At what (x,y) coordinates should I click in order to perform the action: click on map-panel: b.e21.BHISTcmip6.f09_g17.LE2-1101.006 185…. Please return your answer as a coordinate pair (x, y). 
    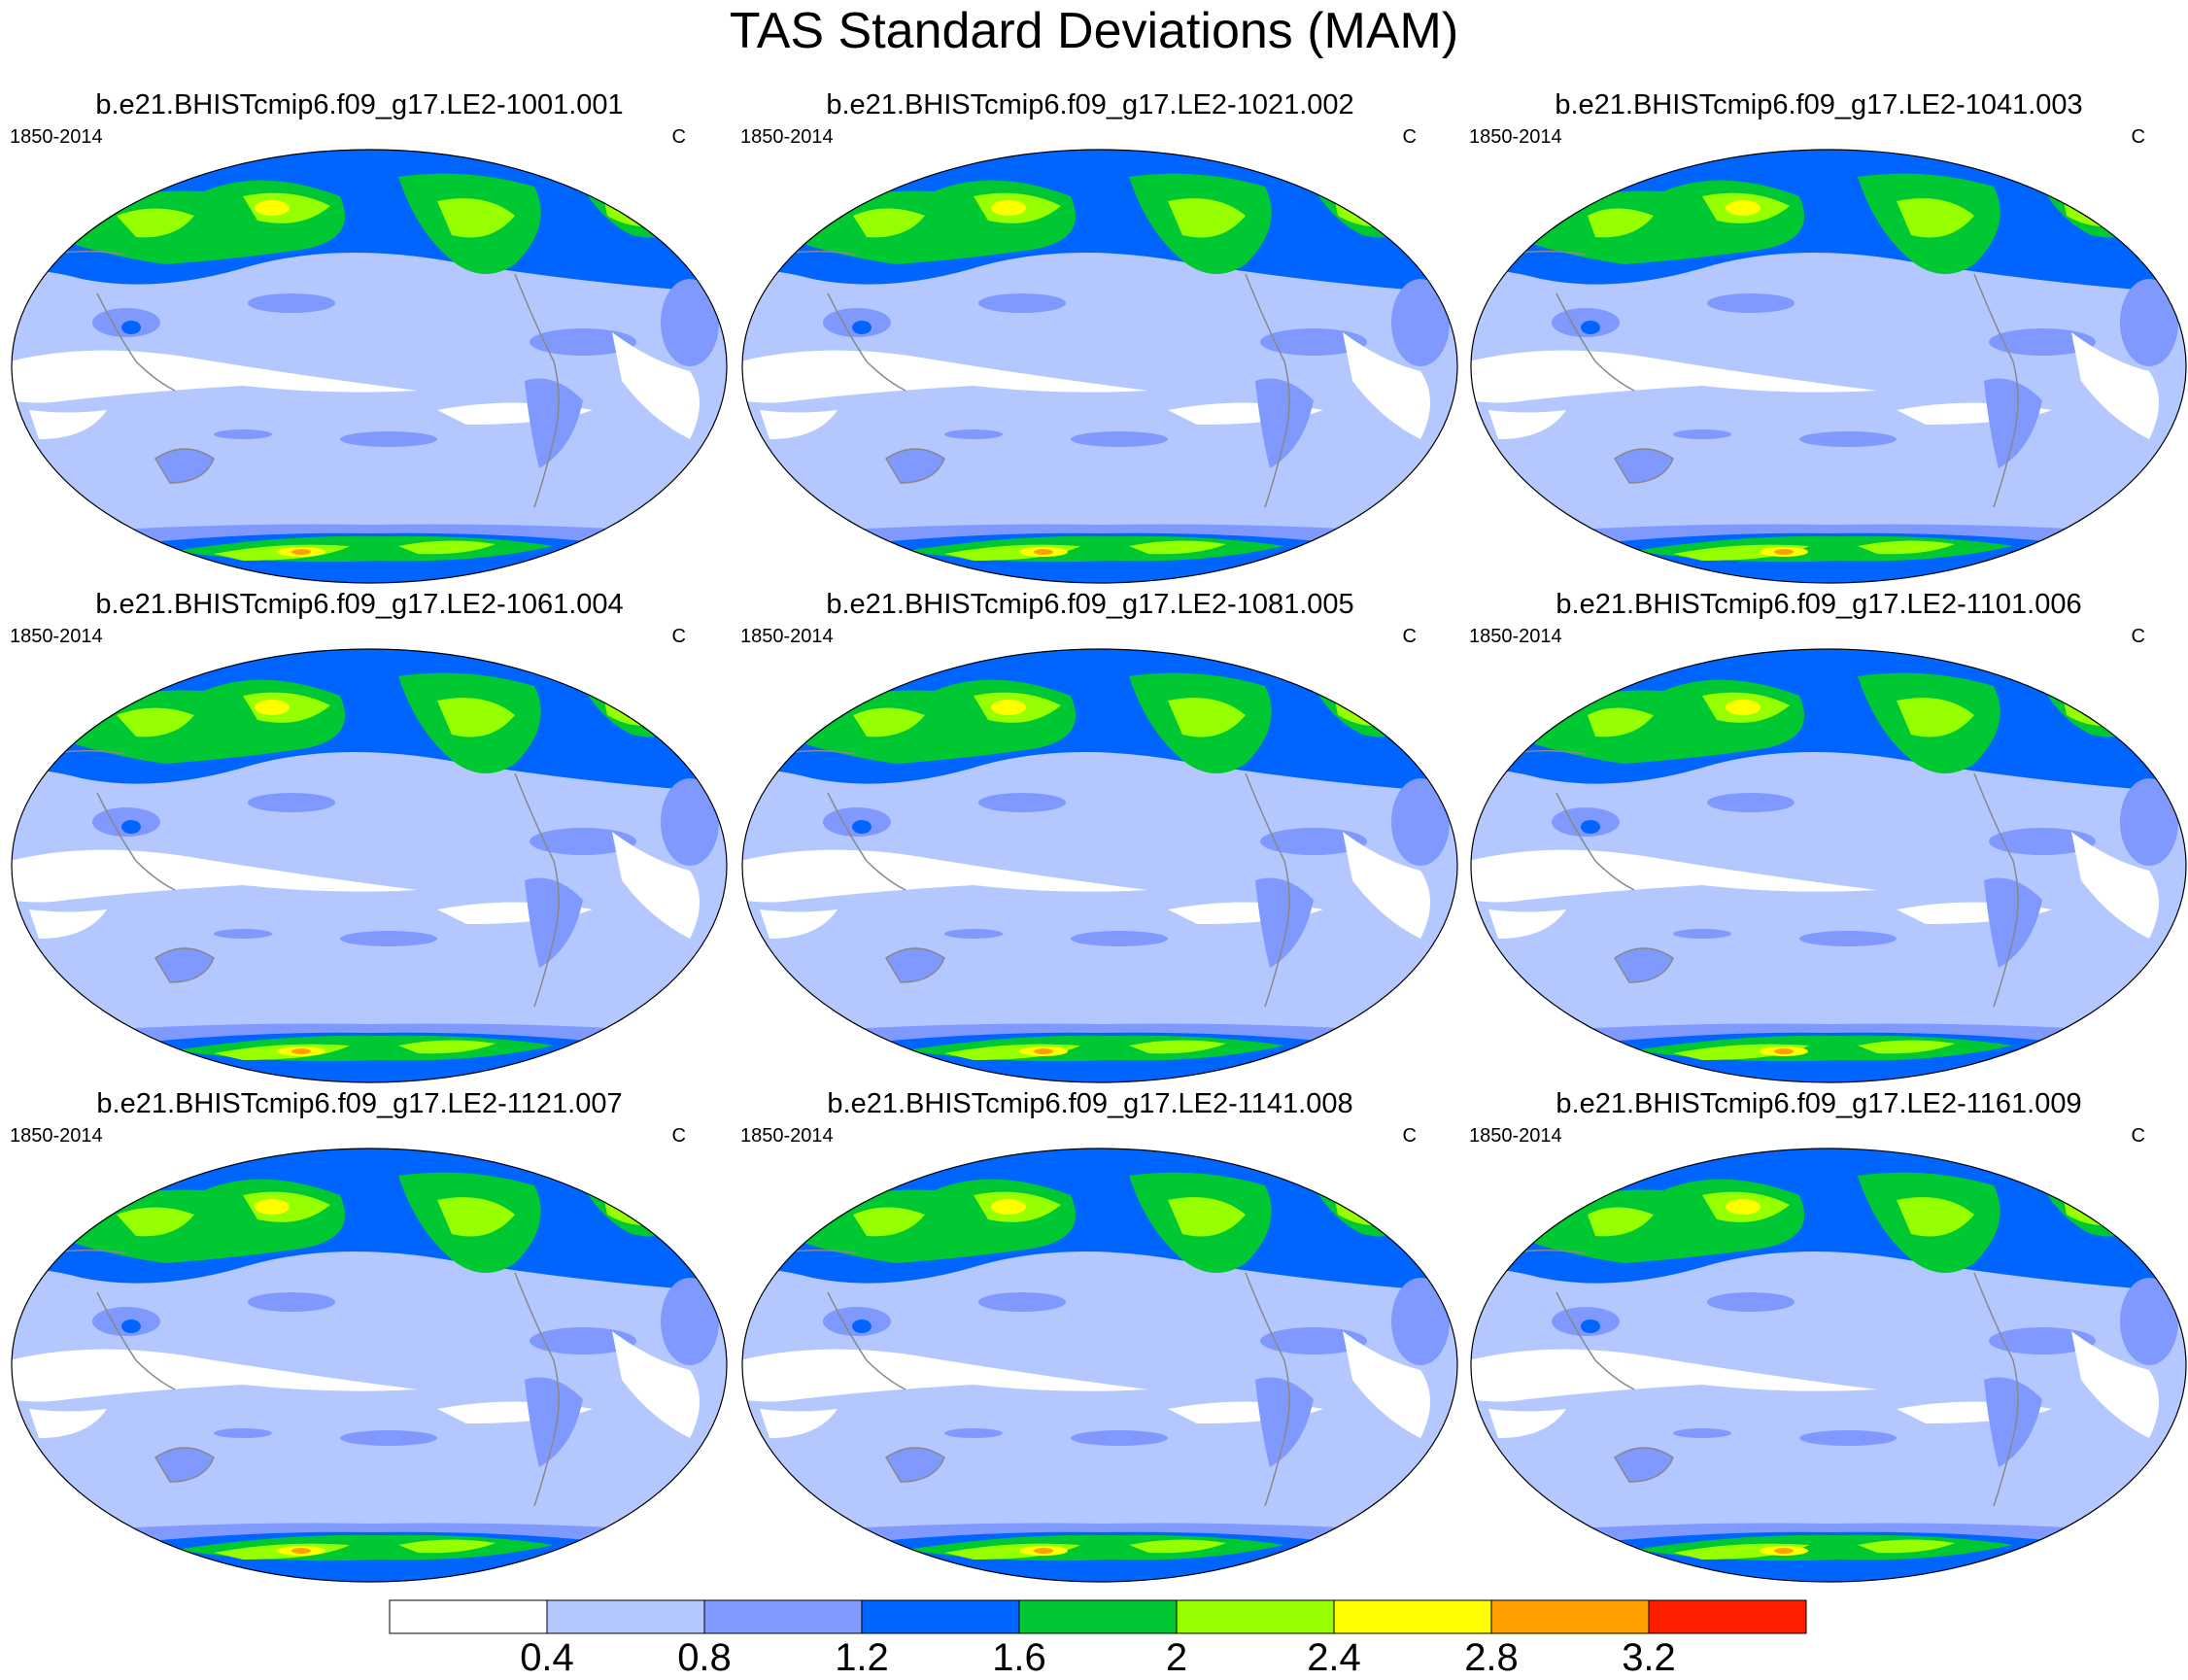
    Looking at the image, I should click on (1823, 837).